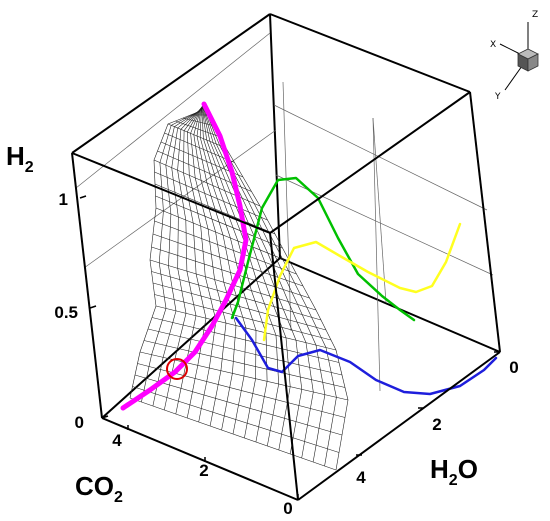 This screenshot has width=550, height=521. Describe the element at coordinates (99, 488) in the screenshot. I see `x-axis-title: CO2` at that location.